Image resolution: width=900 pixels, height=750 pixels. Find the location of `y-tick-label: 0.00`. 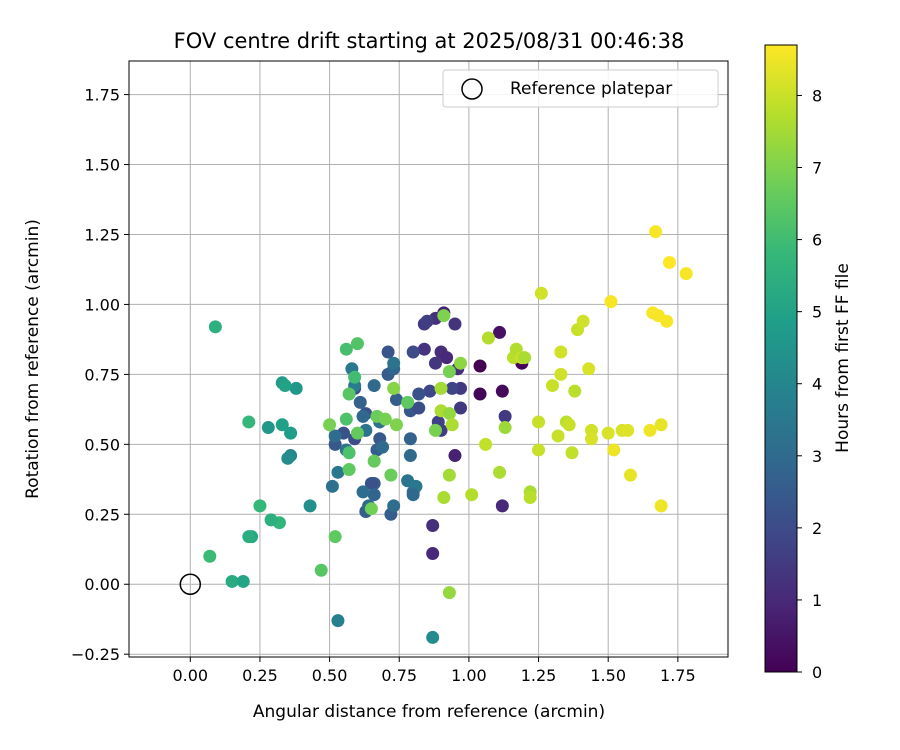

y-tick-label: 0.00 is located at coordinates (102, 584).